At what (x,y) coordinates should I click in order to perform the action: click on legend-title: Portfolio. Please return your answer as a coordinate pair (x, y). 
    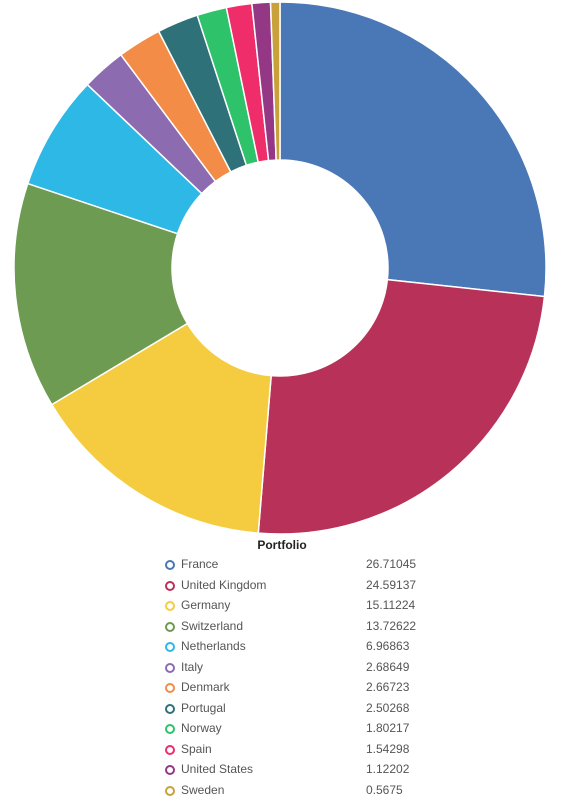
    Looking at the image, I should click on (282, 545).